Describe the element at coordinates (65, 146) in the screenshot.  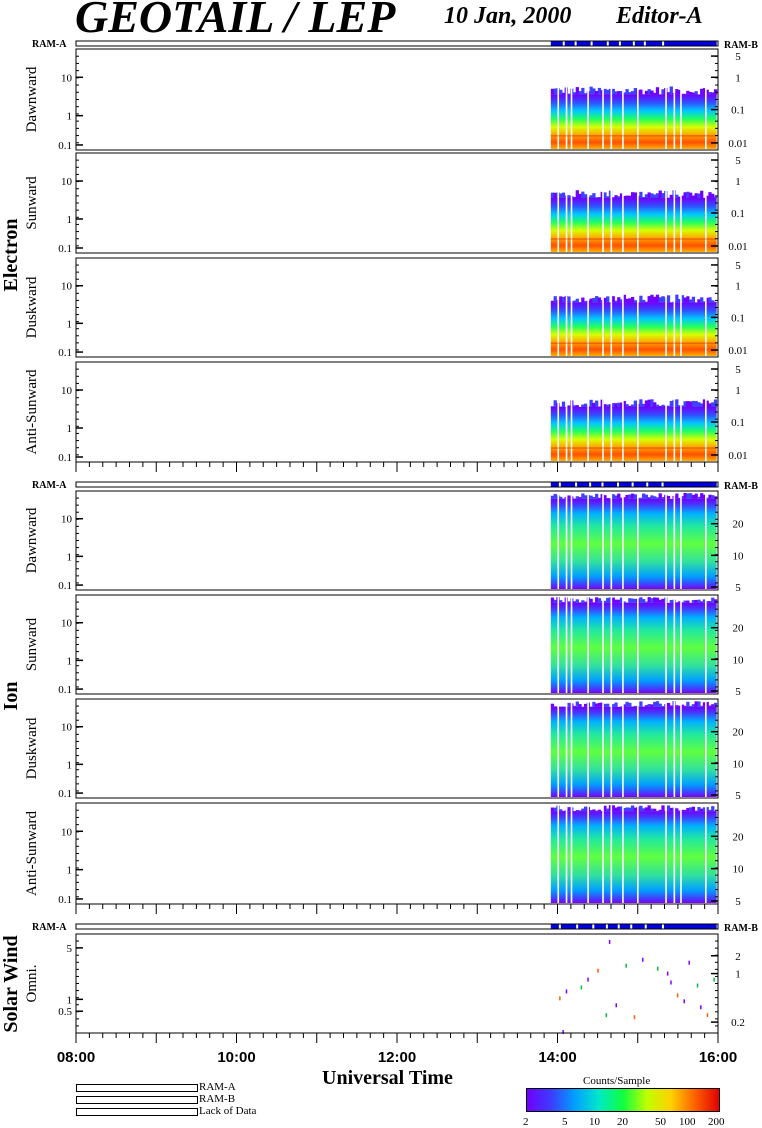
I see `y-tick-label-left: 0.1` at that location.